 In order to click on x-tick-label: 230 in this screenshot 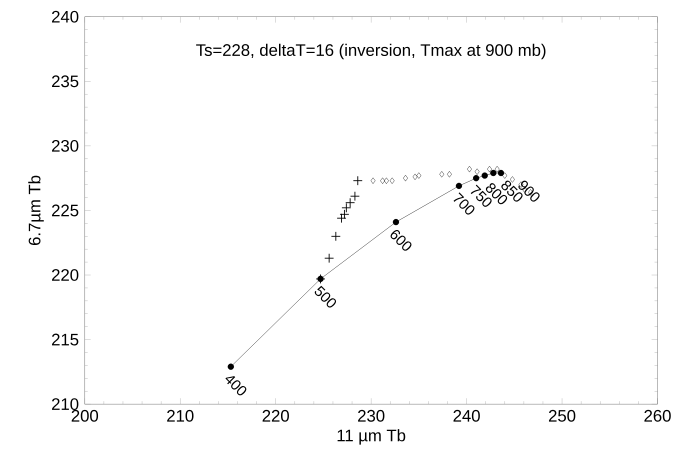, I will do `click(371, 416)`.